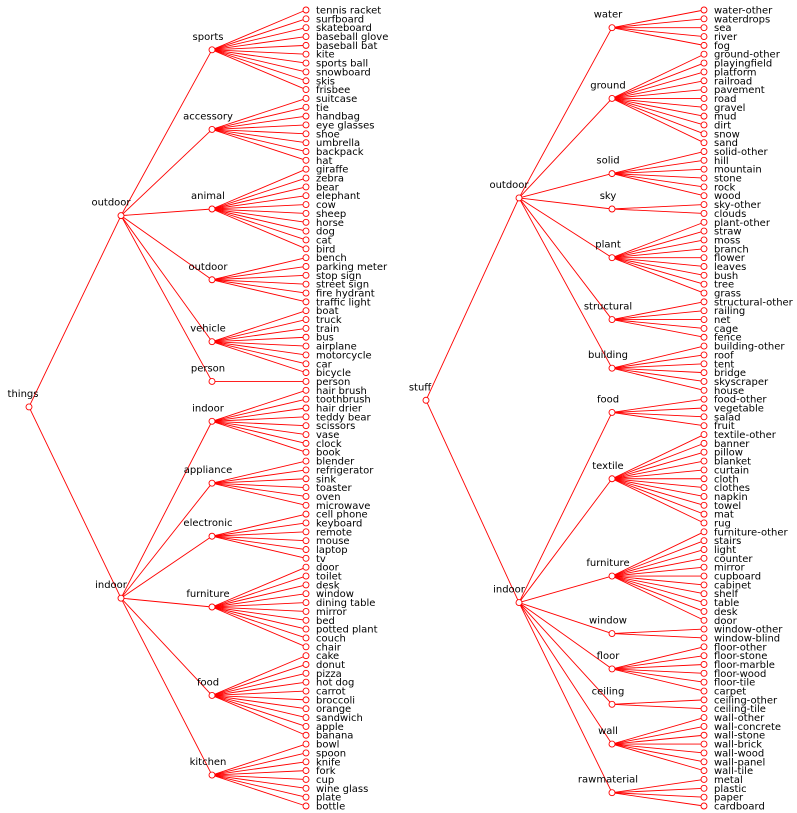 The width and height of the screenshot is (797, 813). Describe the element at coordinates (327, 311) in the screenshot. I see `leaf-label-boat: boat` at that location.